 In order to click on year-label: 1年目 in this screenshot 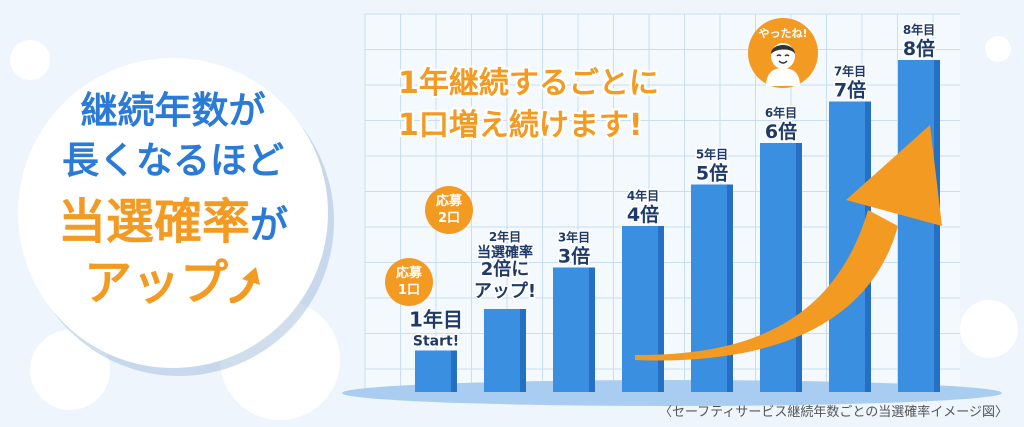, I will do `click(436, 320)`.